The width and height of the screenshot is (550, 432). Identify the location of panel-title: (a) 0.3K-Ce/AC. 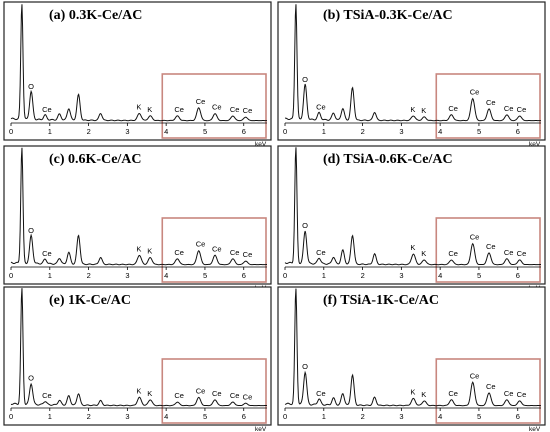
(95, 15).